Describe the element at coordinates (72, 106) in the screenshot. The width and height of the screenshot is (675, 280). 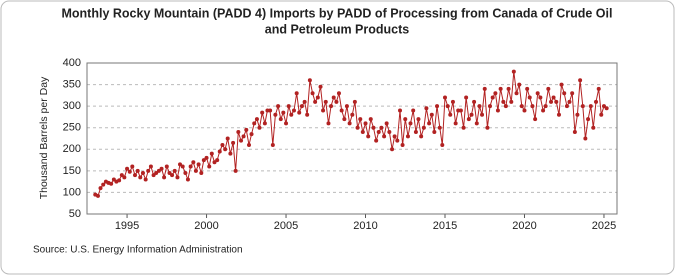
I see `y-tick-label: 300` at that location.